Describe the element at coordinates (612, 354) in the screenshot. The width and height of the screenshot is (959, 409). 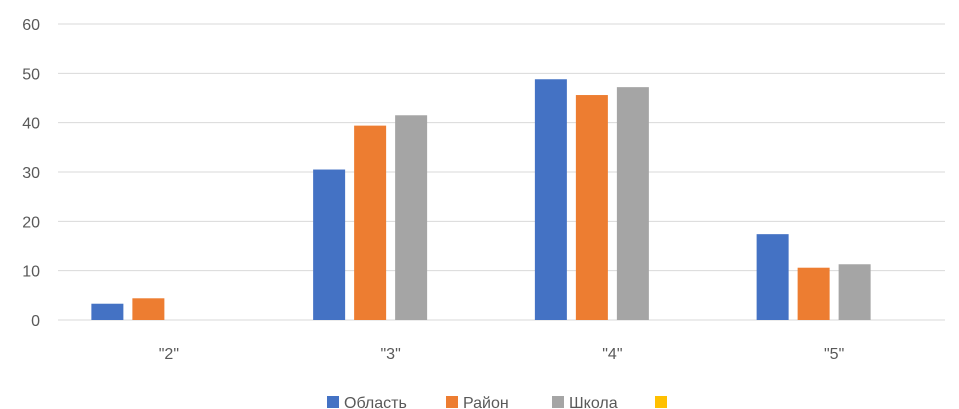
I see `x-category-label: "4"` at that location.